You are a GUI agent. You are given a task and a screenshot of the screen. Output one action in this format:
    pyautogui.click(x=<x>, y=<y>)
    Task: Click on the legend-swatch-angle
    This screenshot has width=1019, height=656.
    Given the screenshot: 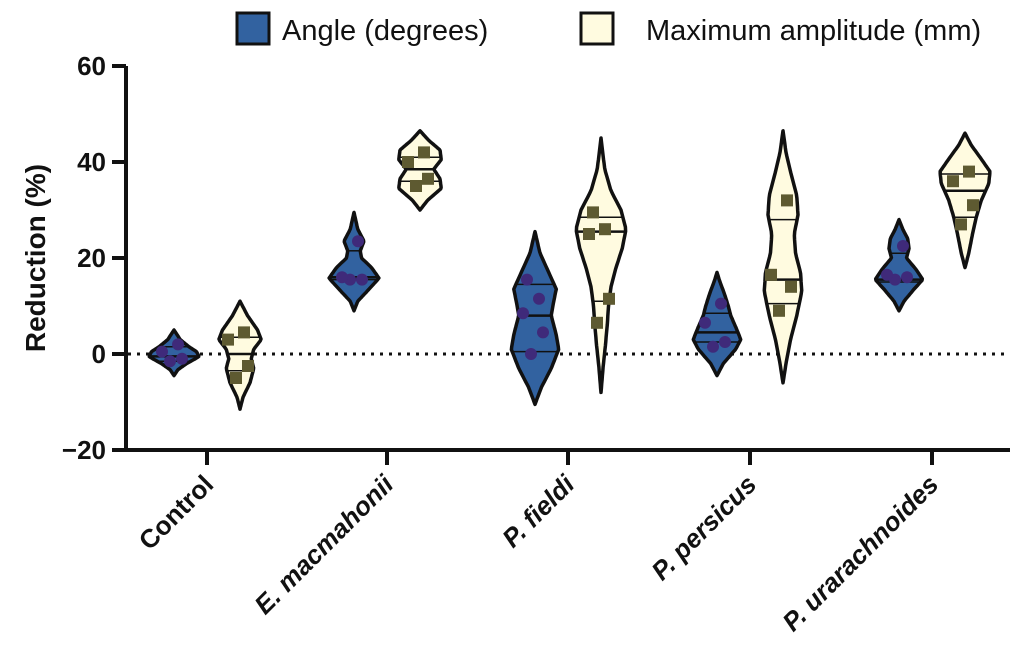 What is the action you would take?
    pyautogui.click(x=253, y=28)
    